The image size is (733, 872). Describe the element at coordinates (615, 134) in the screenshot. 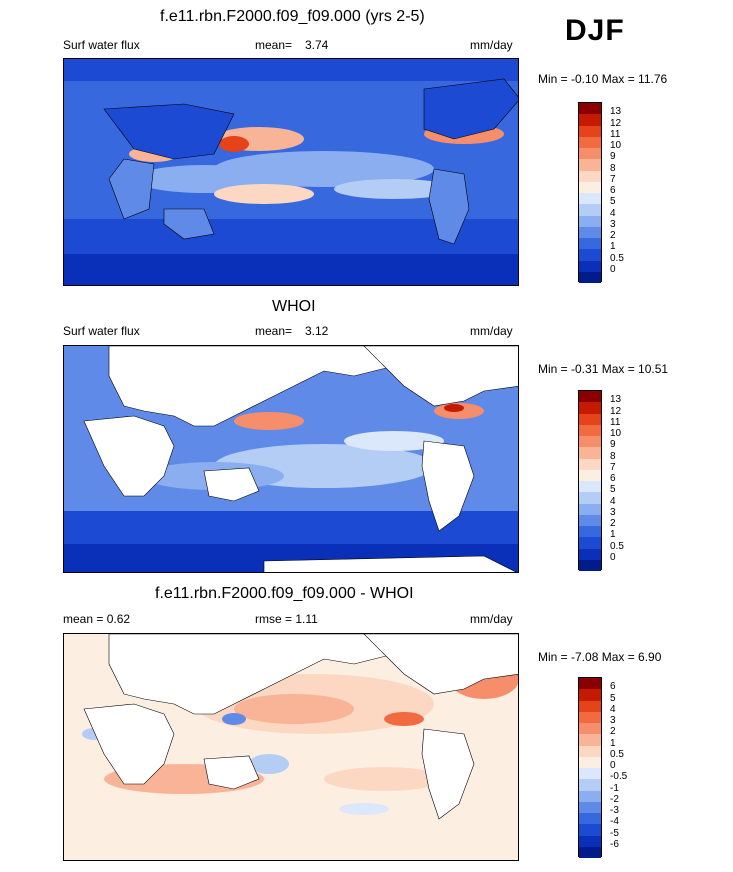

I see `colorbar-tick-label: 11` at that location.